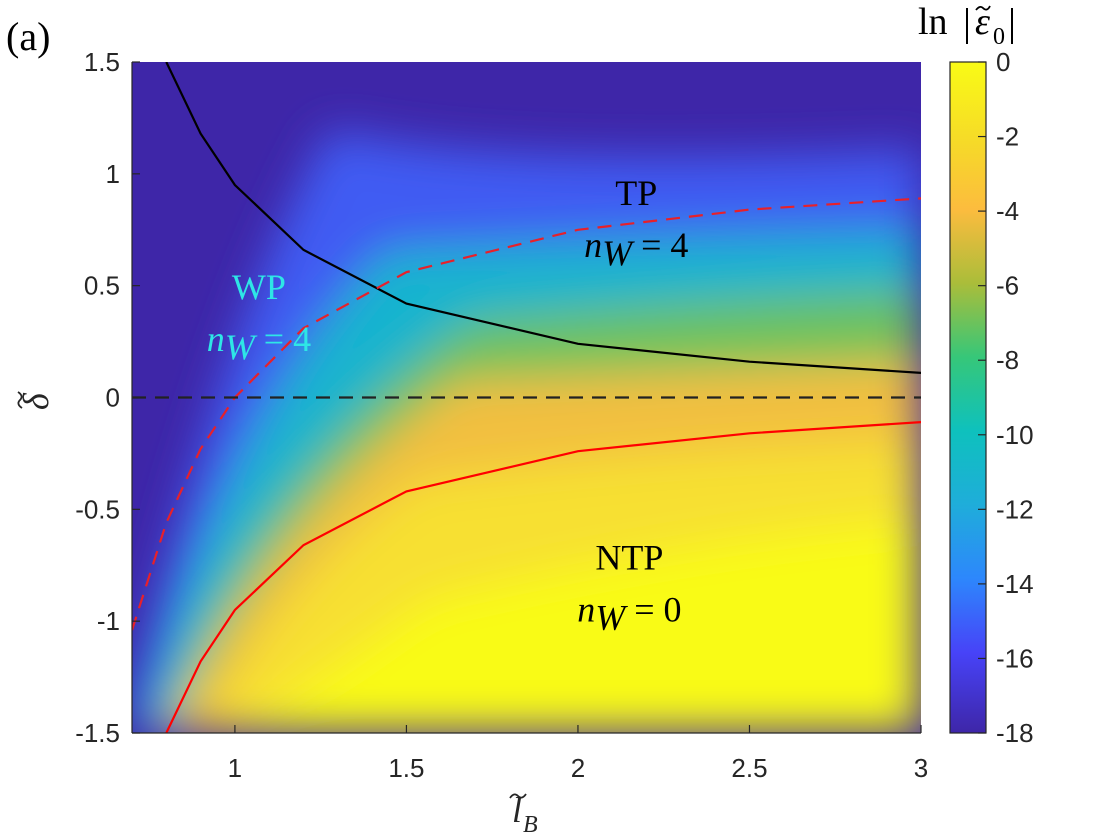 The image size is (1120, 840). Describe the element at coordinates (406, 768) in the screenshot. I see `x-tick-label: 1.5` at that location.